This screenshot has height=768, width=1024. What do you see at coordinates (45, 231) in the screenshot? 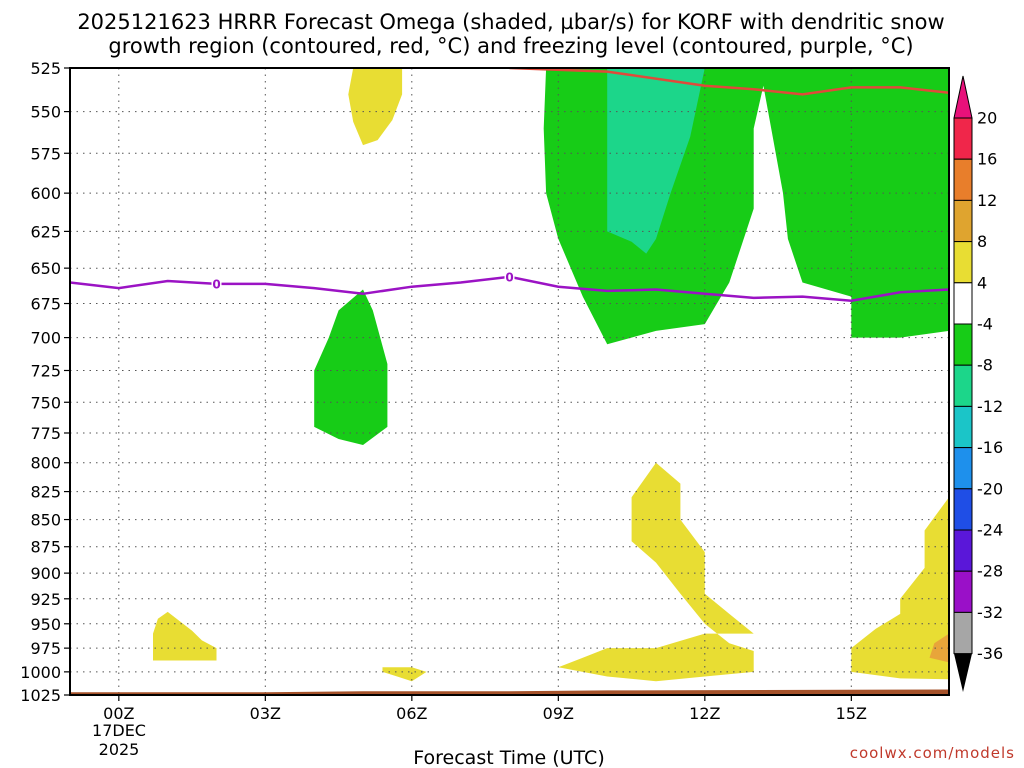
I see `y-tick-label: 625` at bounding box center [45, 231].